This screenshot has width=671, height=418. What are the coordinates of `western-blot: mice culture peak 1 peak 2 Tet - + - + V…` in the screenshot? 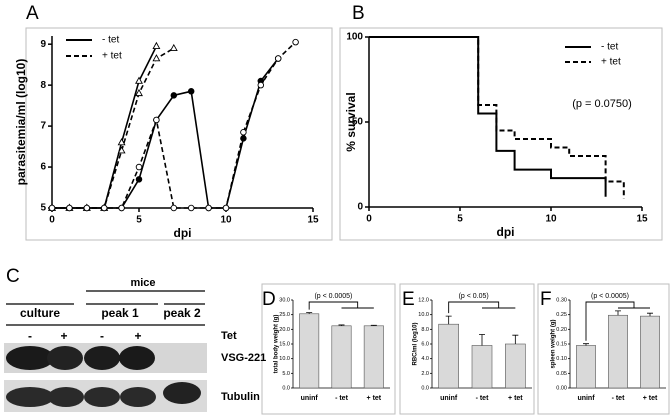 It's located at (135, 344).